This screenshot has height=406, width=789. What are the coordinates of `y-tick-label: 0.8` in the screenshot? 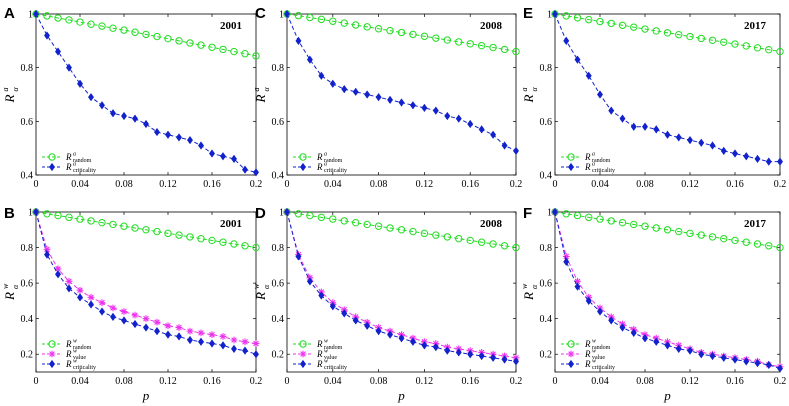 It's located at (278, 68).